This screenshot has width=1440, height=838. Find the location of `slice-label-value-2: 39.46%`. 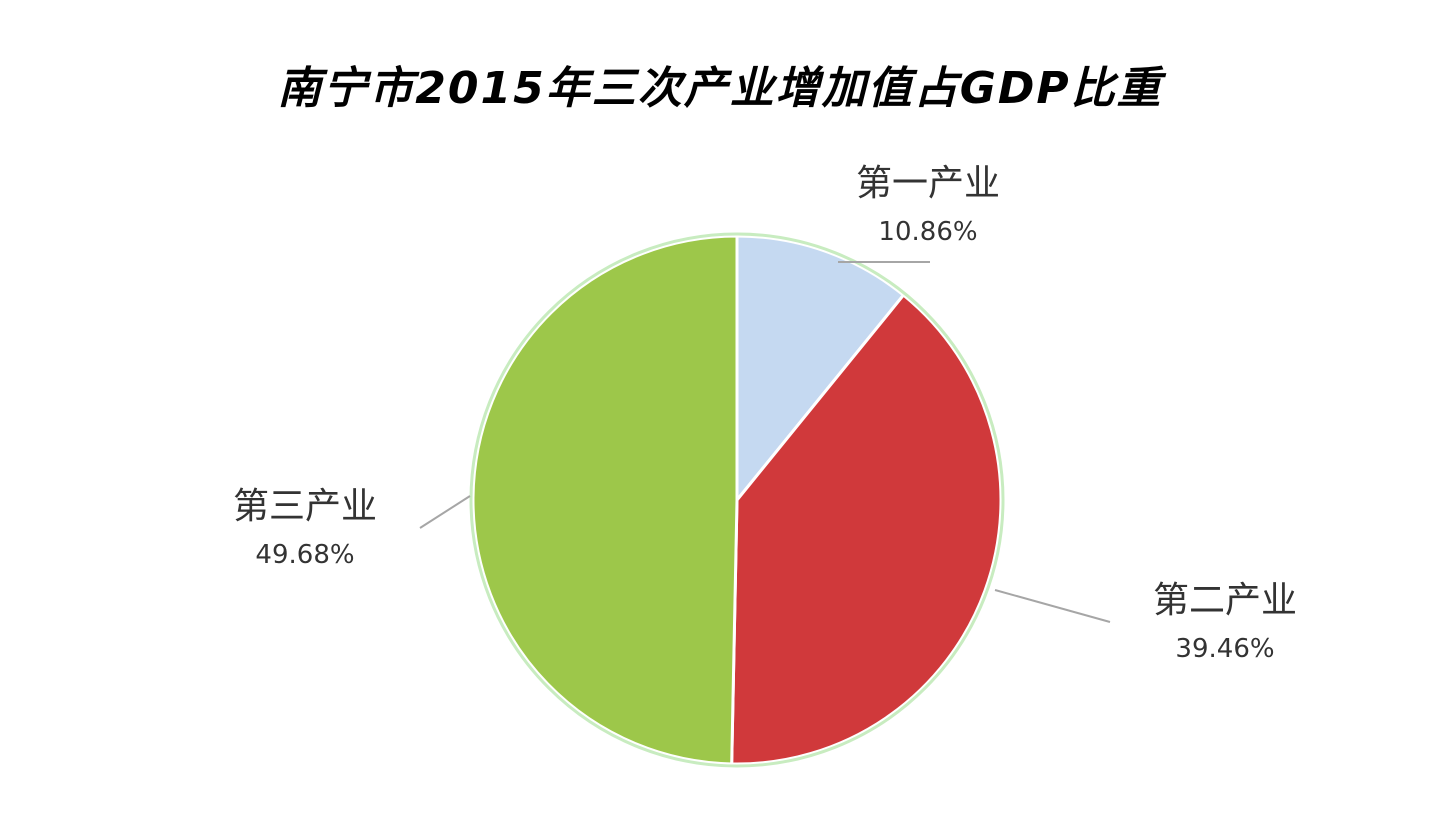

slice-label-value-2: 39.46% is located at coordinates (1224, 649).